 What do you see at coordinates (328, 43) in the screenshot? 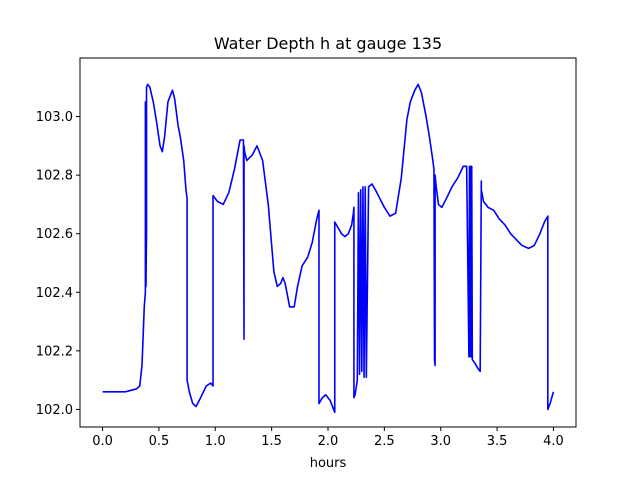
I see `chart-title: Water Depth h at gauge 135` at bounding box center [328, 43].